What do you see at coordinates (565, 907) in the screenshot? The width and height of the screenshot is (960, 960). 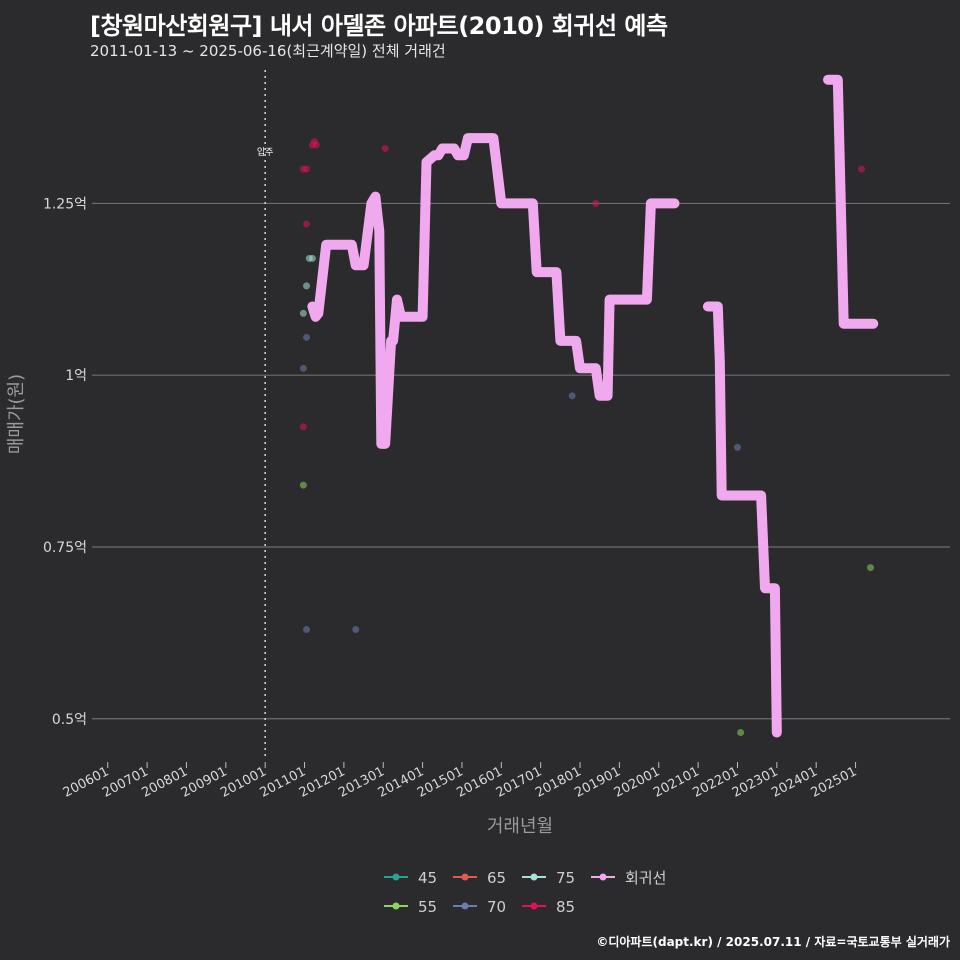 I see `legend-label: 85` at bounding box center [565, 907].